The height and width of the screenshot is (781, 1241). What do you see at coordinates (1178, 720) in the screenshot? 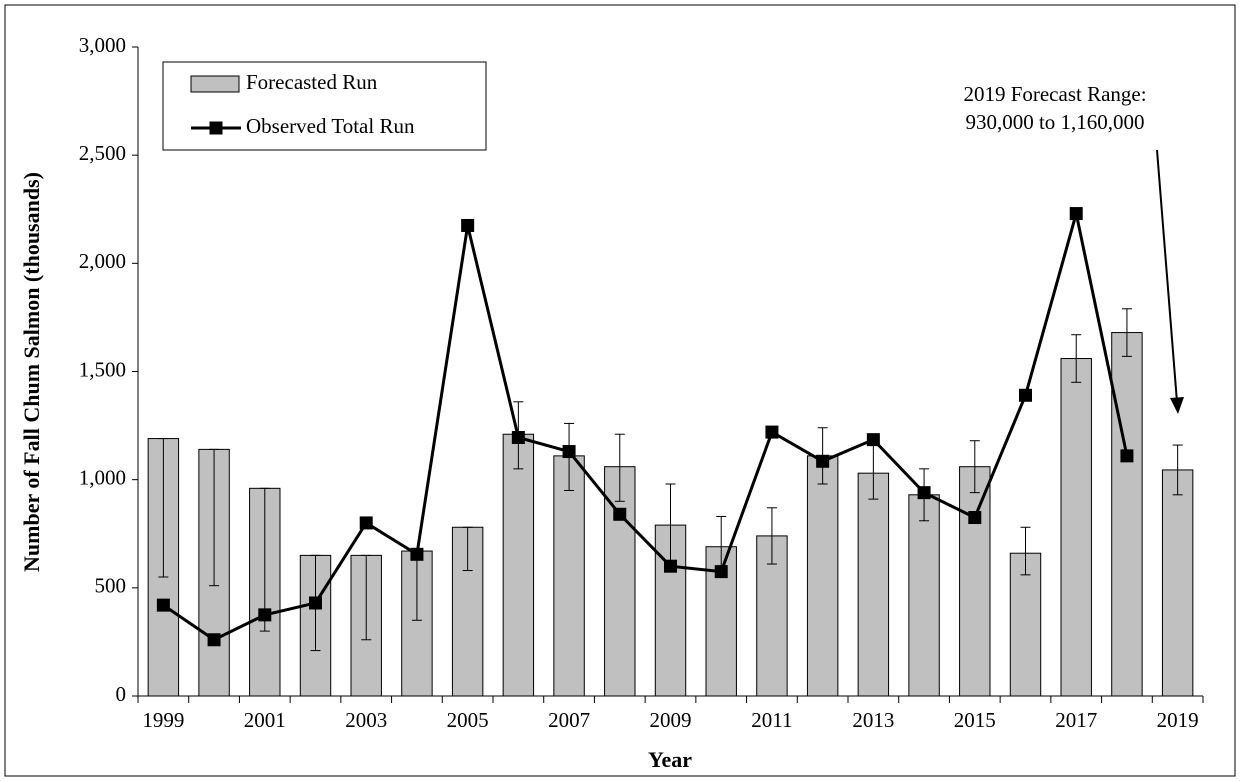
I see `x-tick-label: 2019` at bounding box center [1178, 720].